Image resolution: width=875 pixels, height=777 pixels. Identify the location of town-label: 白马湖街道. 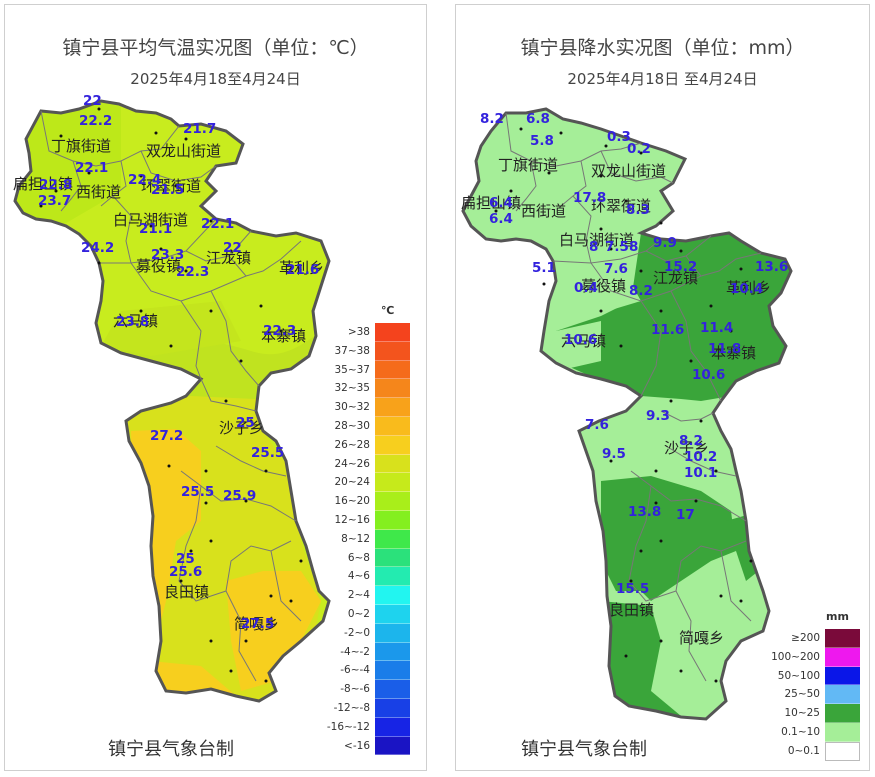
(150, 220).